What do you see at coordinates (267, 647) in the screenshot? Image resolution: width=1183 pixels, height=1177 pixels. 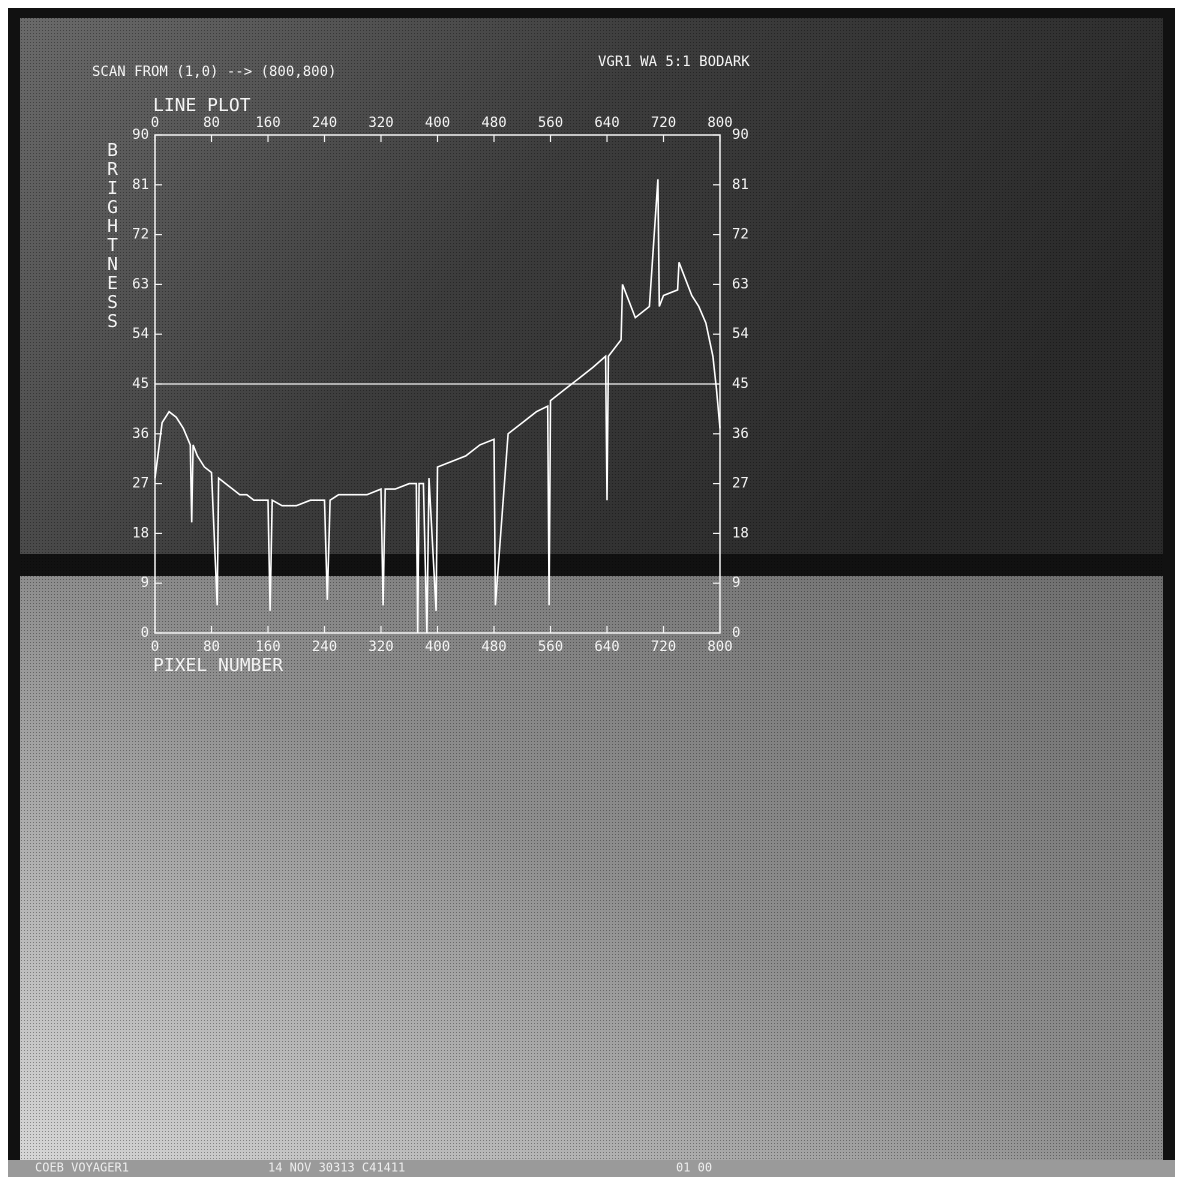 I see `x-tick-label: 160` at bounding box center [267, 647].